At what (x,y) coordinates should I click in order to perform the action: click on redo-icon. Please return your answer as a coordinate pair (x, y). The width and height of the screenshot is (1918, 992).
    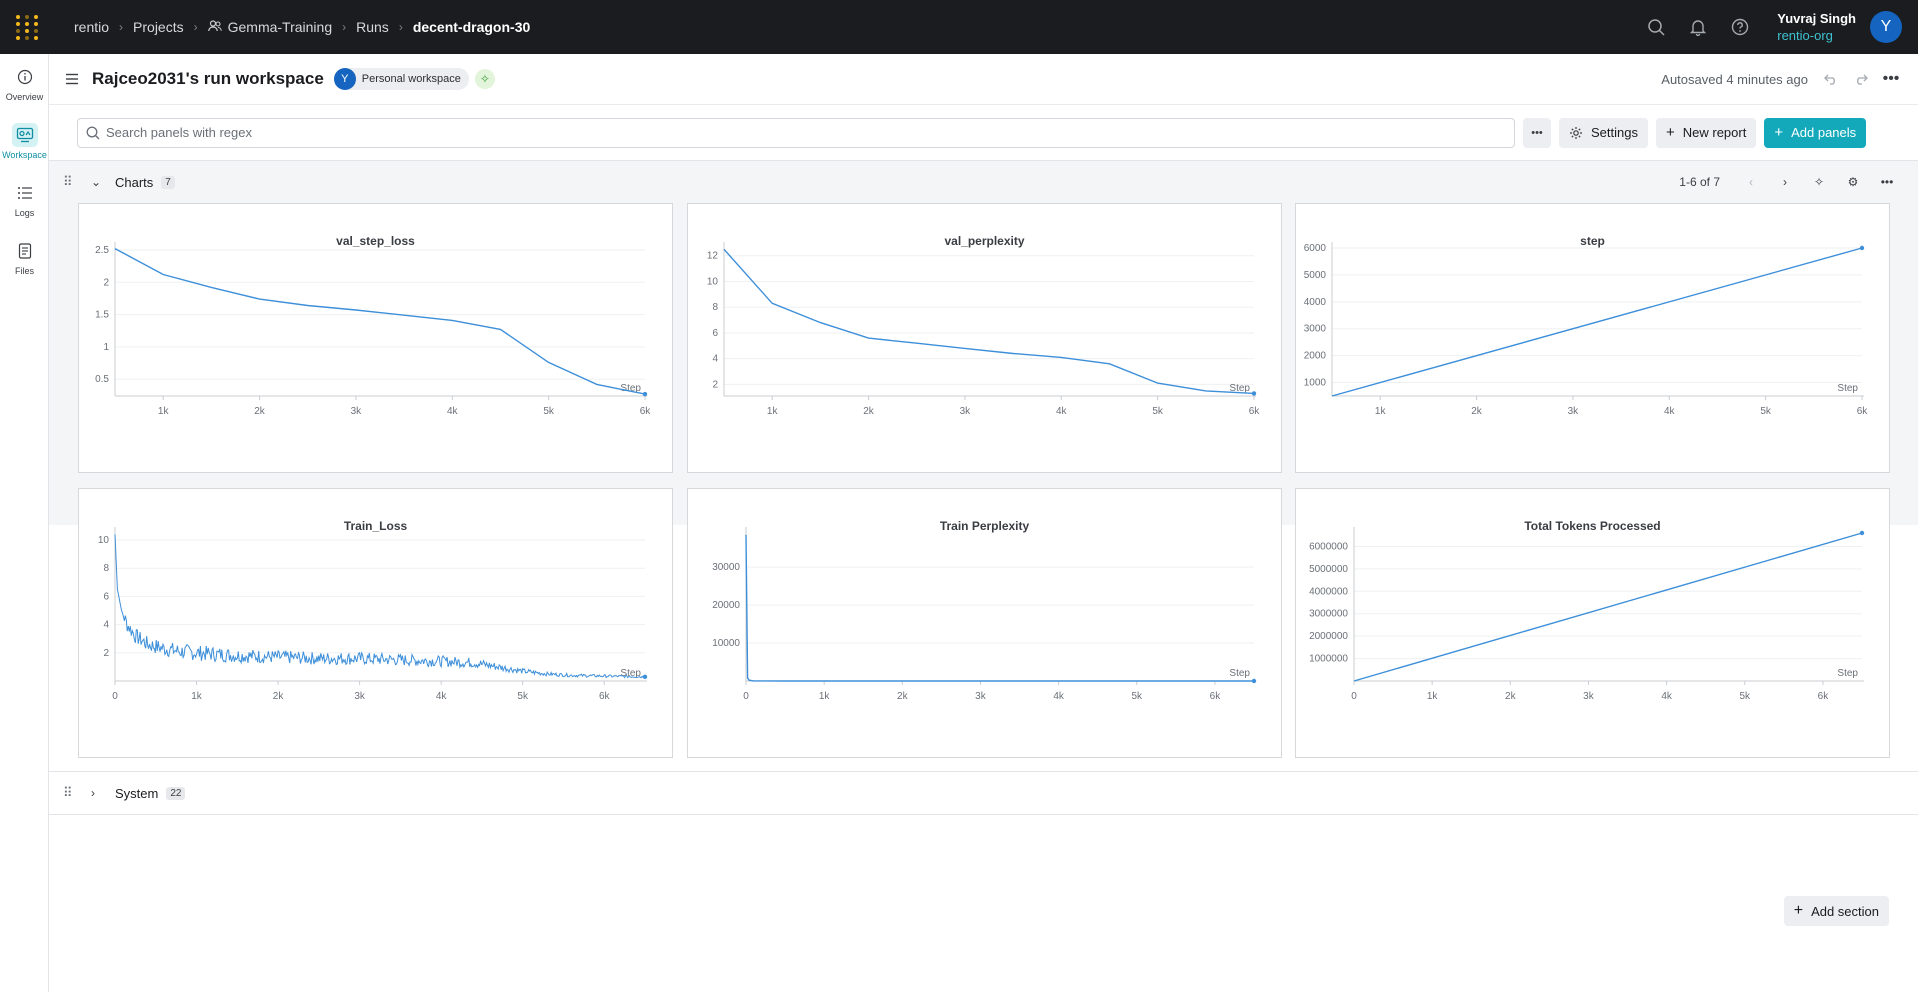
    Looking at the image, I should click on (1861, 79).